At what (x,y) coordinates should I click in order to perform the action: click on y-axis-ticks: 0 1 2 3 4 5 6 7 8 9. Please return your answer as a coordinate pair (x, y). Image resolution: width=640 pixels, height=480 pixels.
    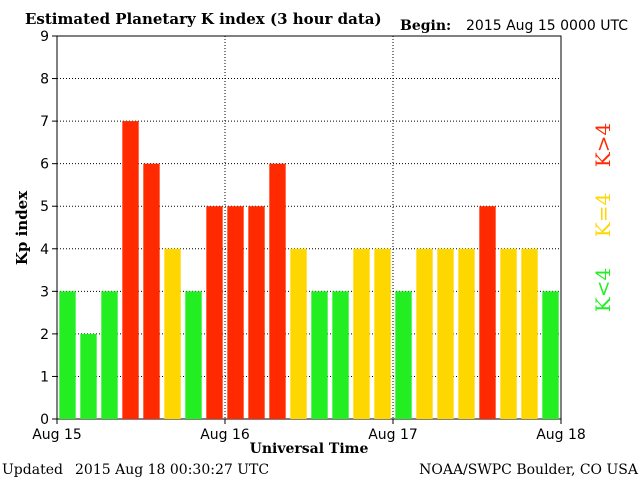
    Looking at the image, I should click on (48, 228).